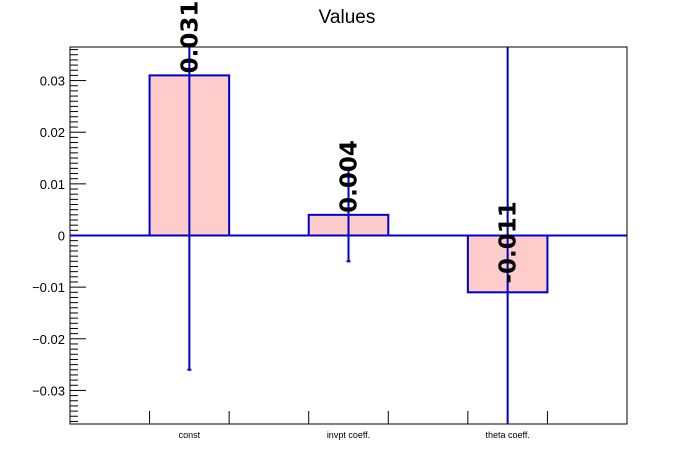  What do you see at coordinates (348, 425) in the screenshot?
I see `x-axis: const invpt coeff. theta coeff.` at bounding box center [348, 425].